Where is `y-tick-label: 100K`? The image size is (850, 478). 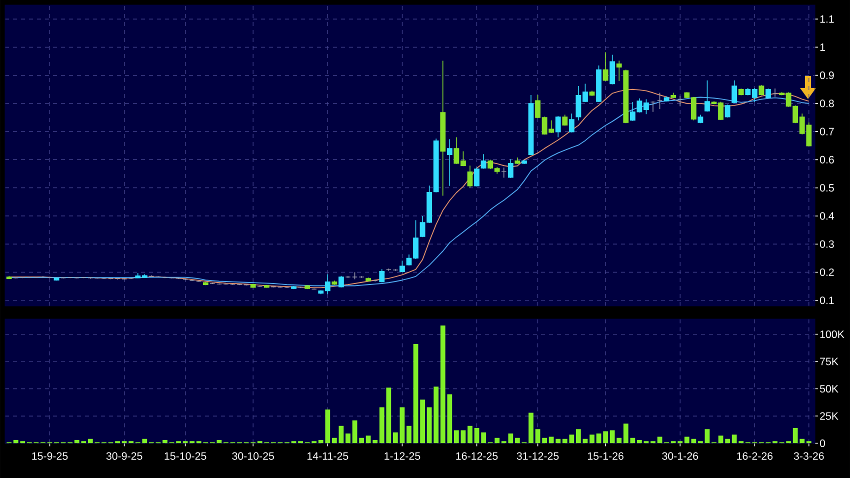 y-tick-label: 100K is located at coordinates (832, 334).